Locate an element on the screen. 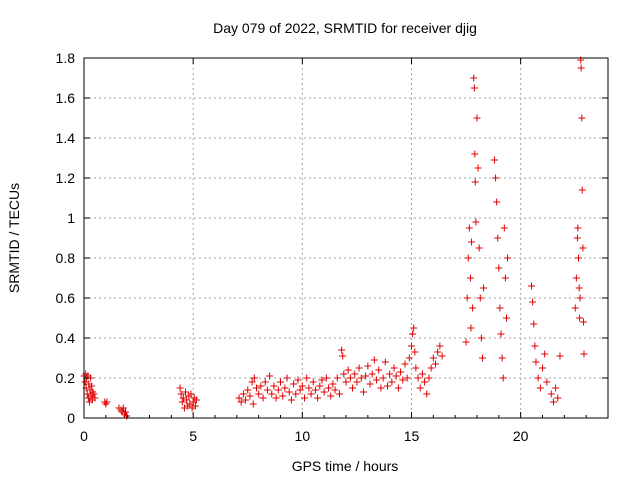 This screenshot has width=640, height=480. x-tick-label: 15 is located at coordinates (412, 436).